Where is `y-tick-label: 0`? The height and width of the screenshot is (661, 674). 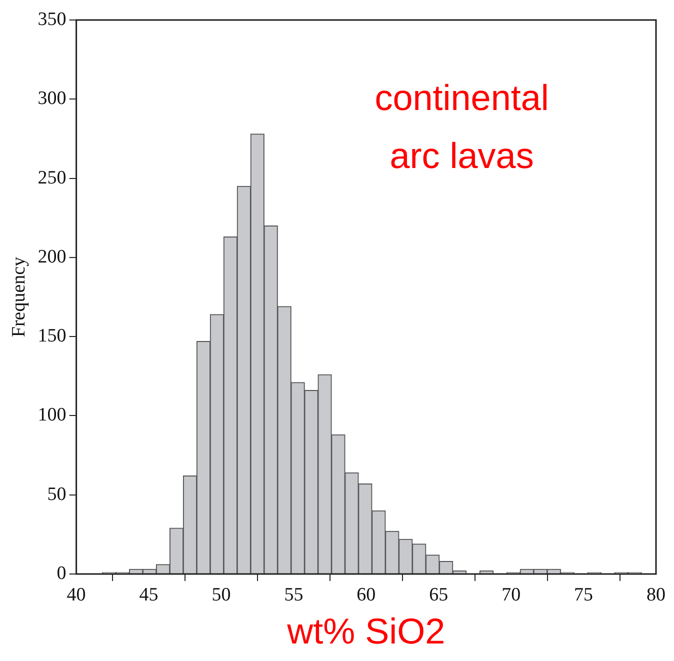 y-tick-label: 0 is located at coordinates (61, 573).